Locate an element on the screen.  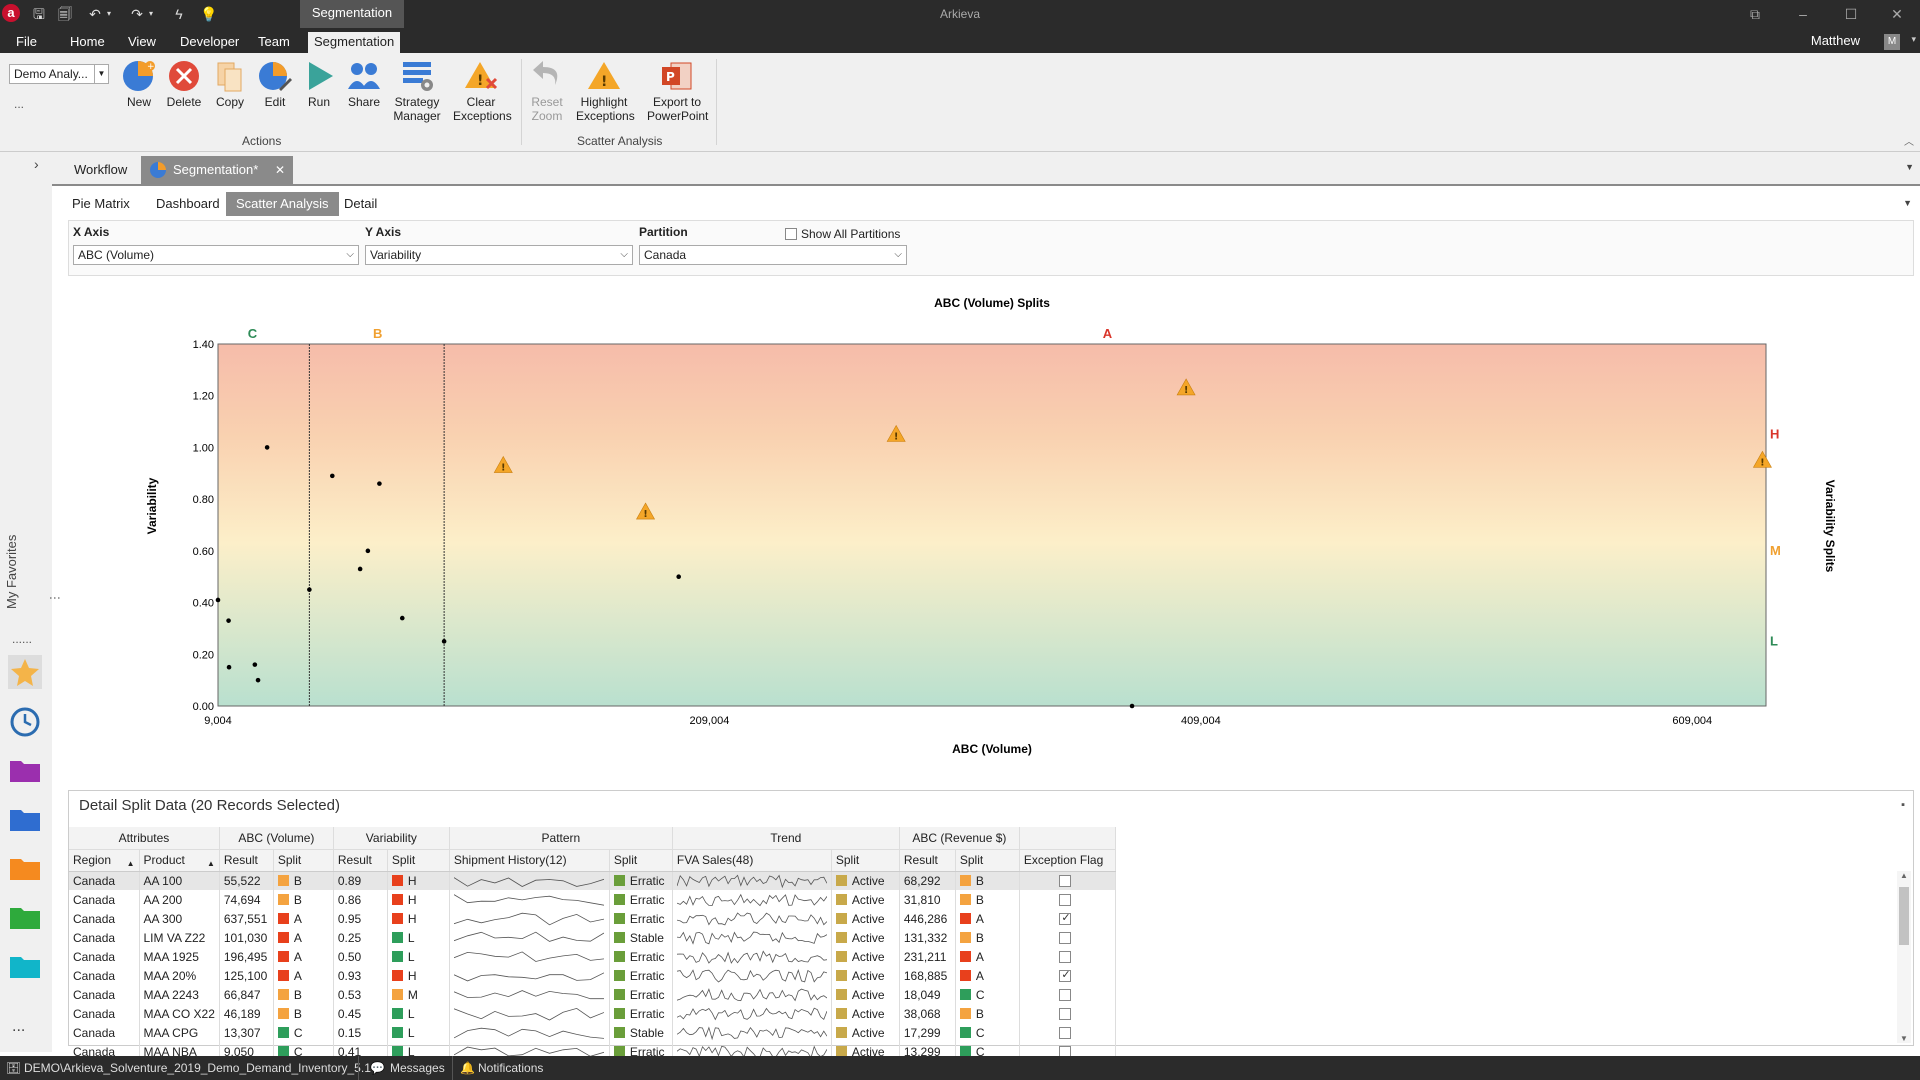
highlight-exceptions-button: ! Highlight Exceptions is located at coordinates (605, 91).